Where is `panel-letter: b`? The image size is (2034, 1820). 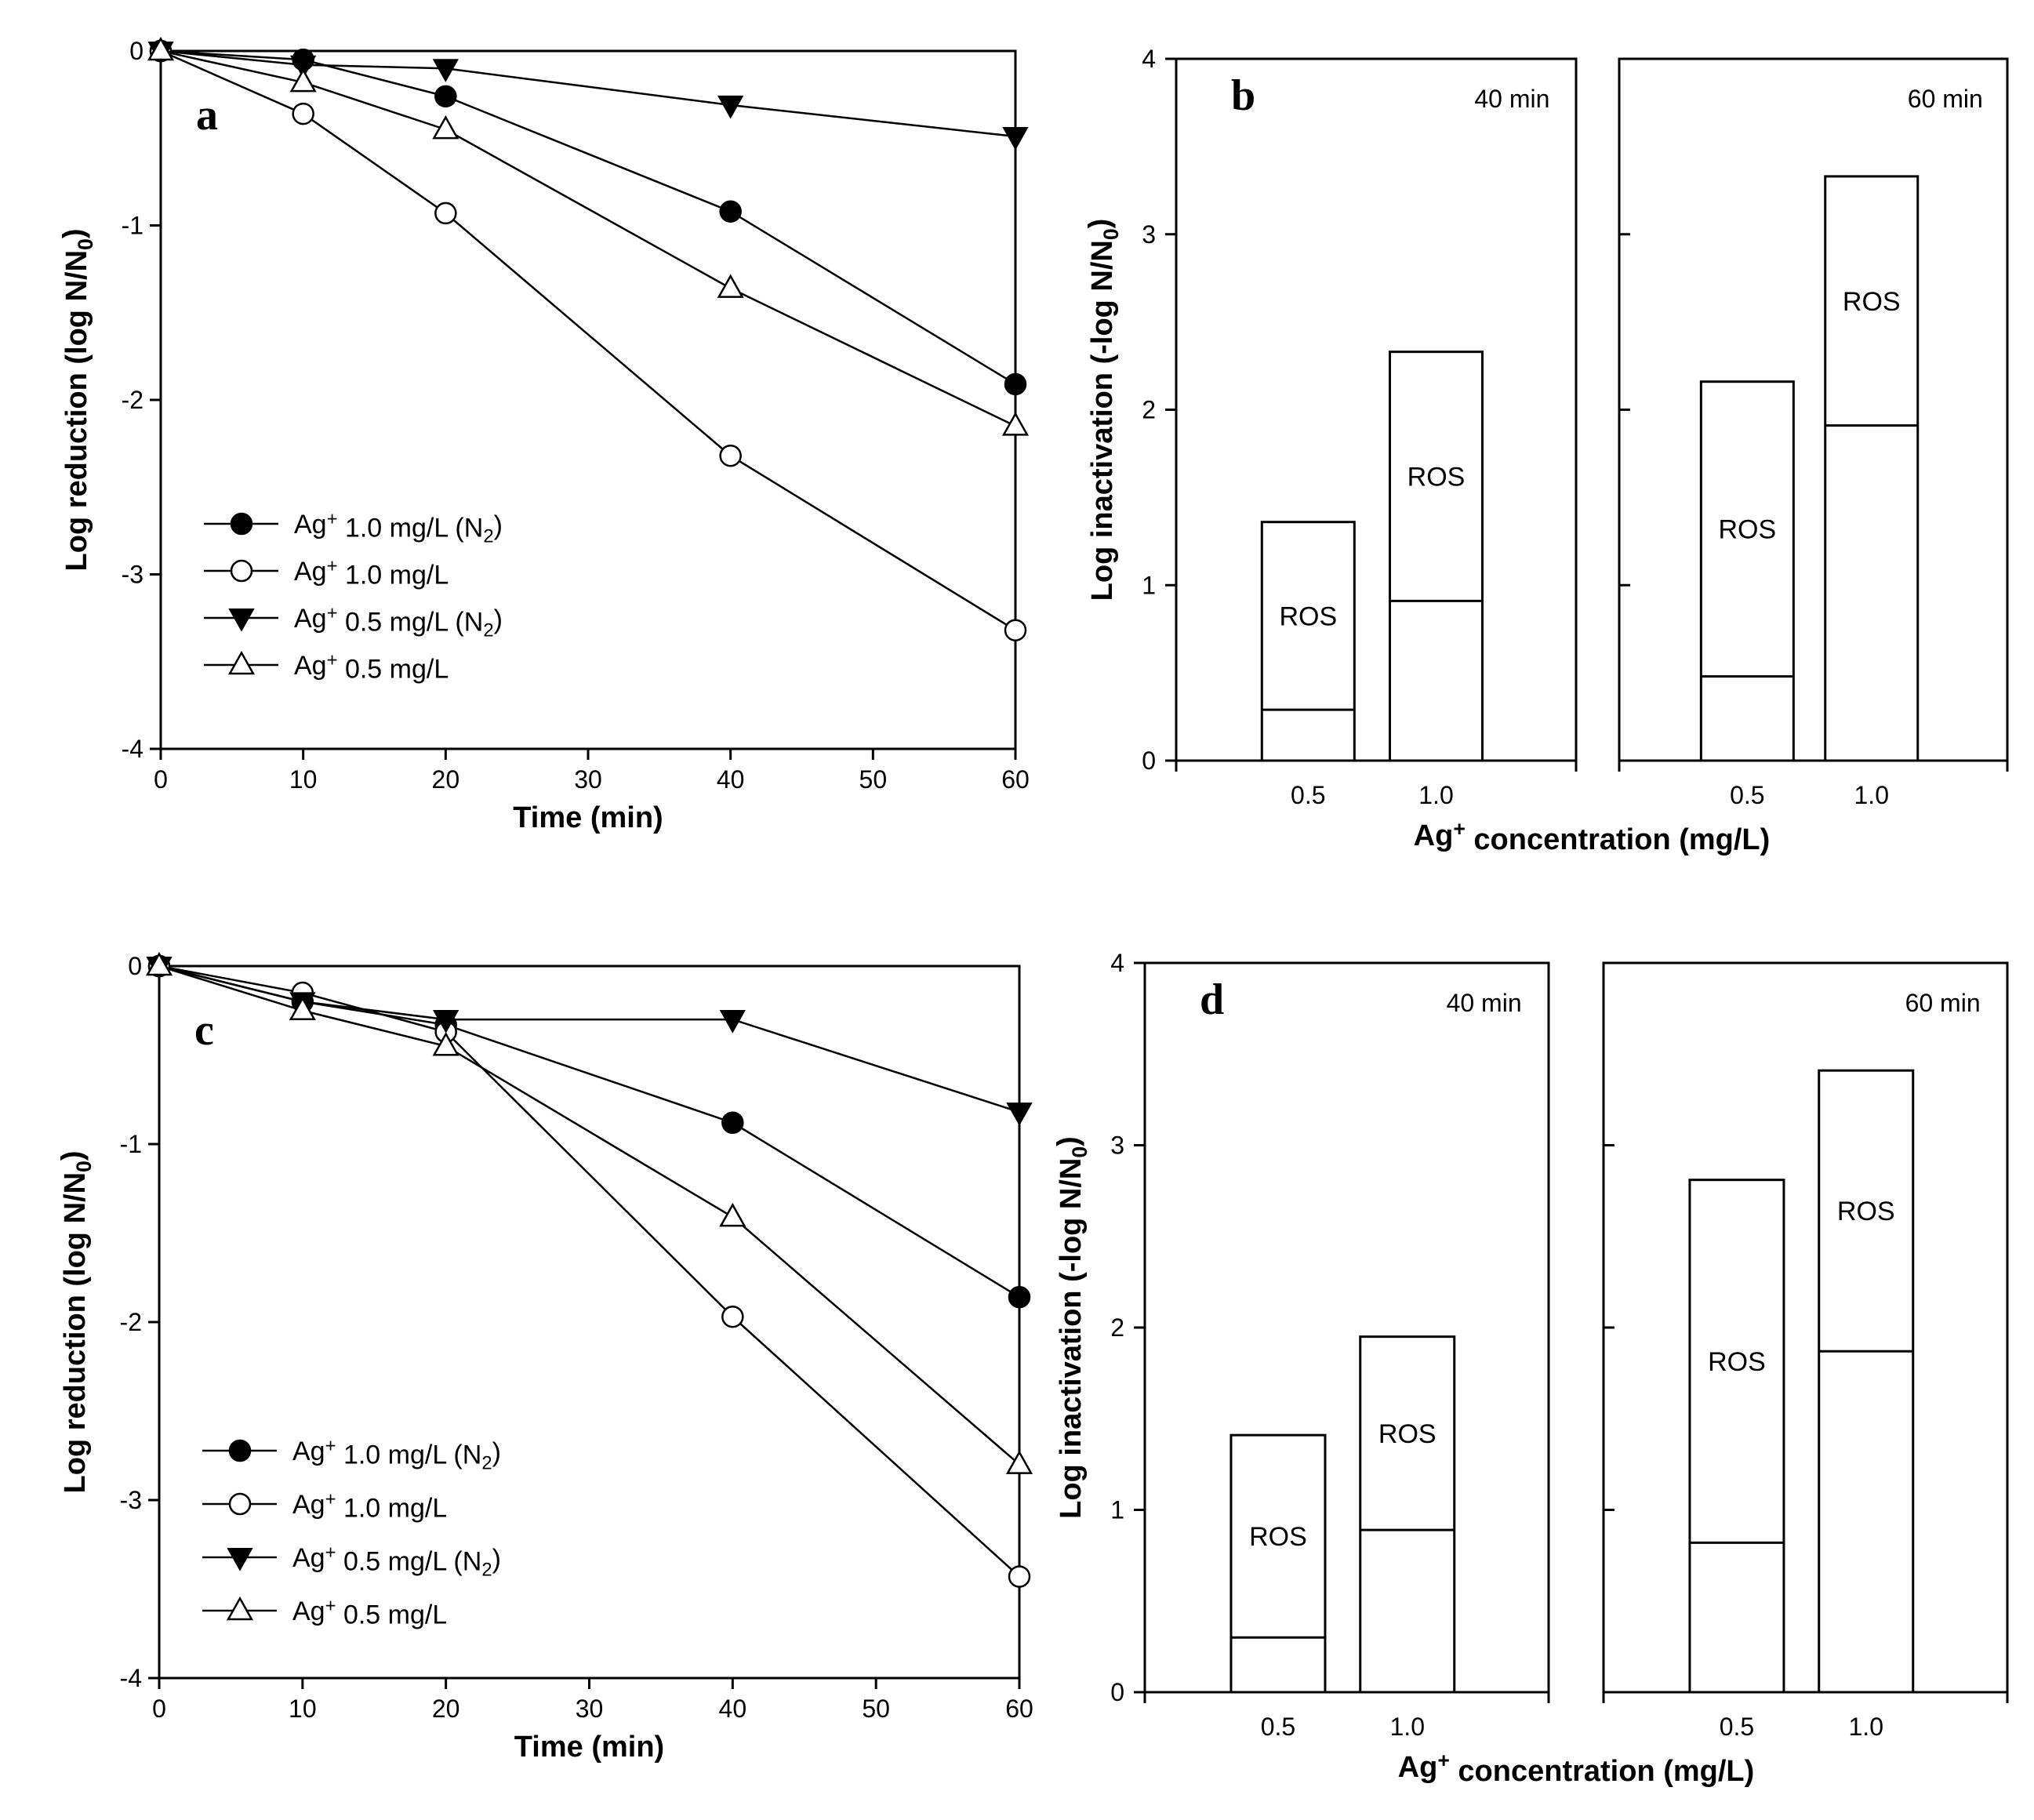
panel-letter: b is located at coordinates (1243, 95).